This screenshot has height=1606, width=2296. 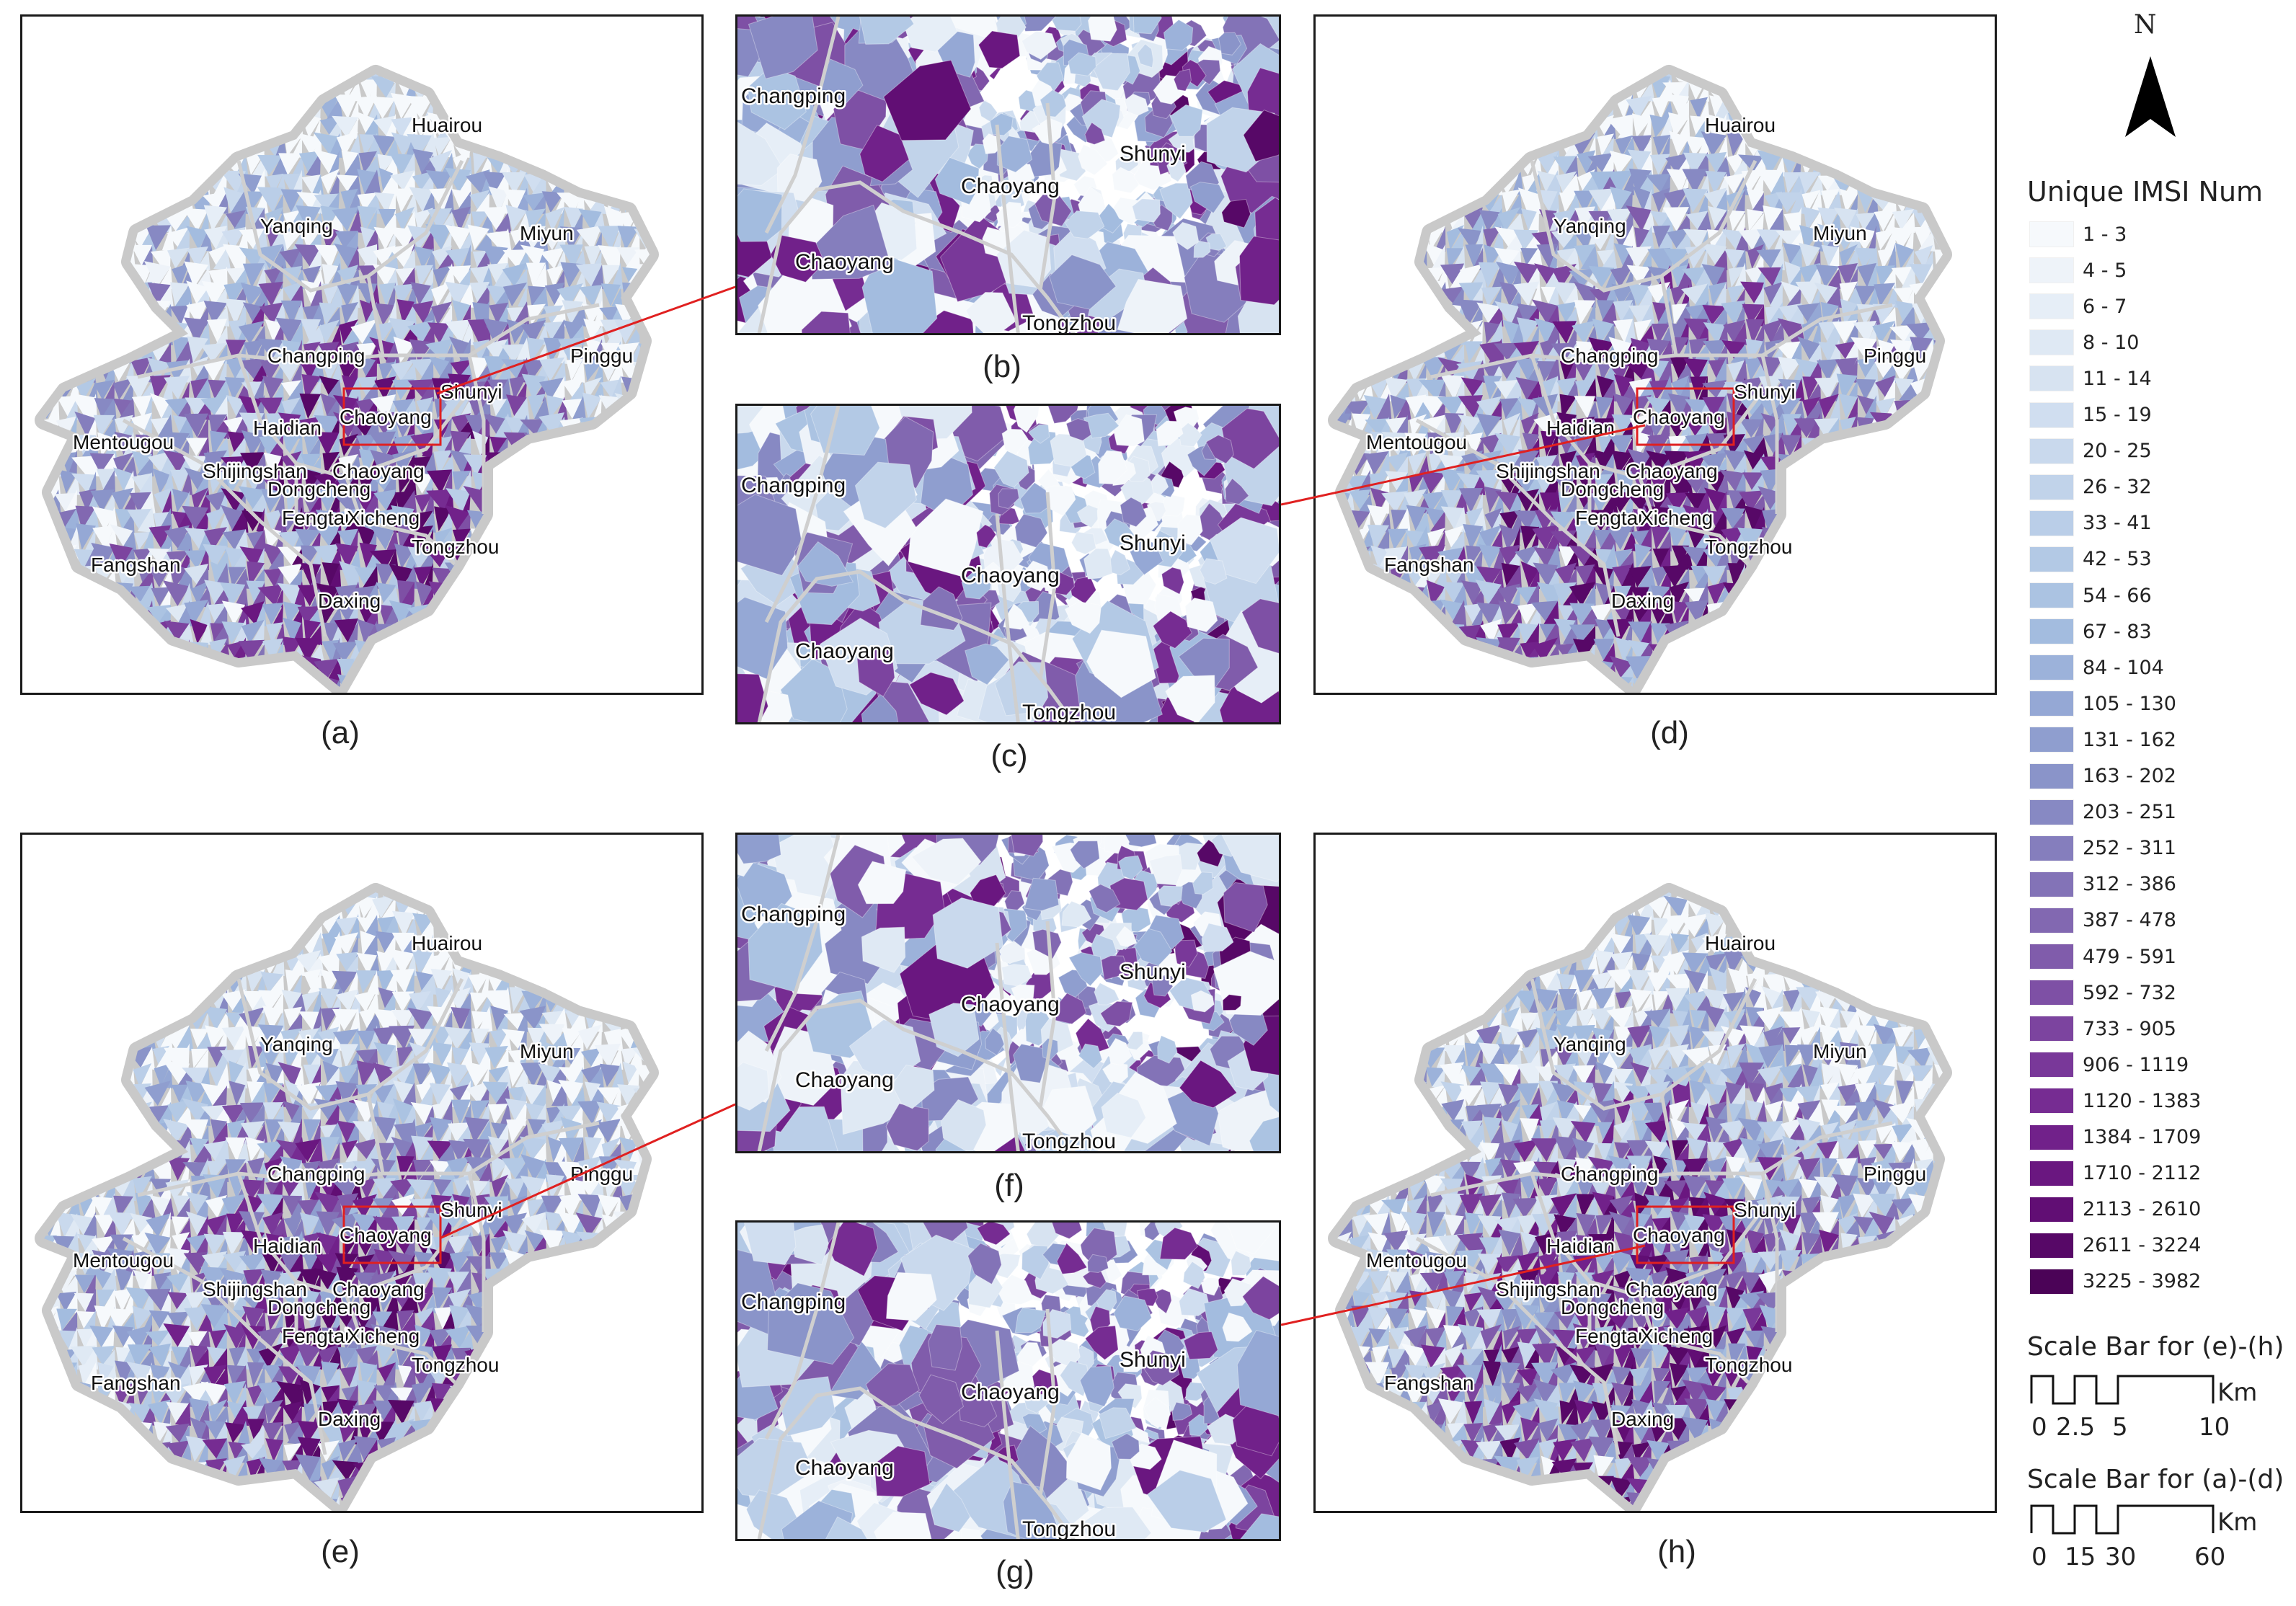 I want to click on legend-label: 592 - 732, so click(x=2129, y=992).